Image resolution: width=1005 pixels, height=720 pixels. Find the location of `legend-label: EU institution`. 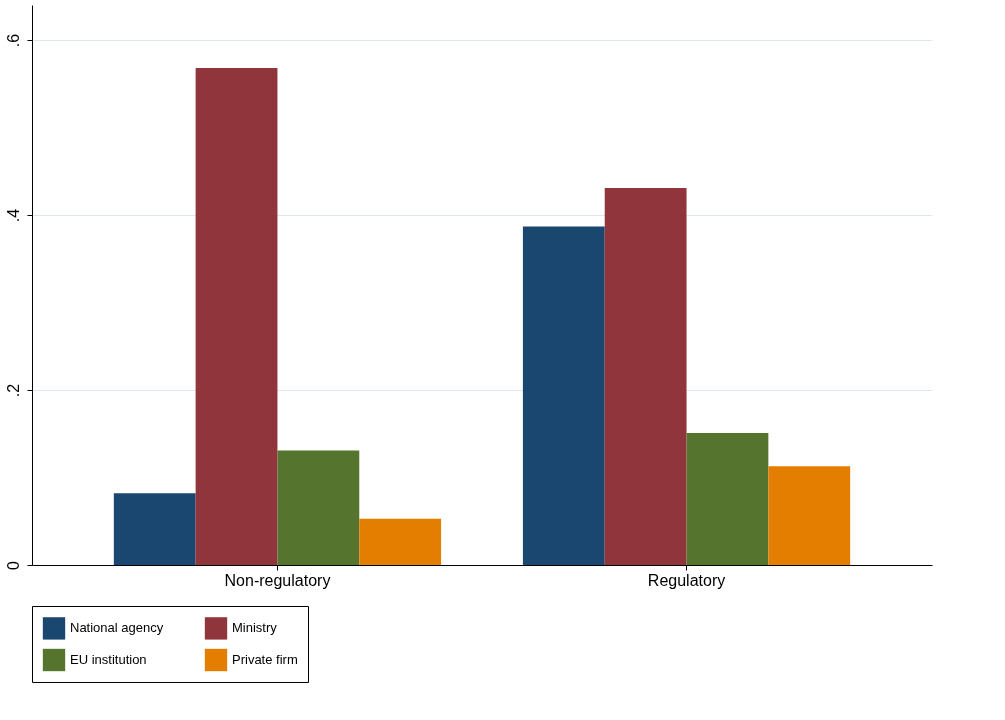

legend-label: EU institution is located at coordinates (108, 659).